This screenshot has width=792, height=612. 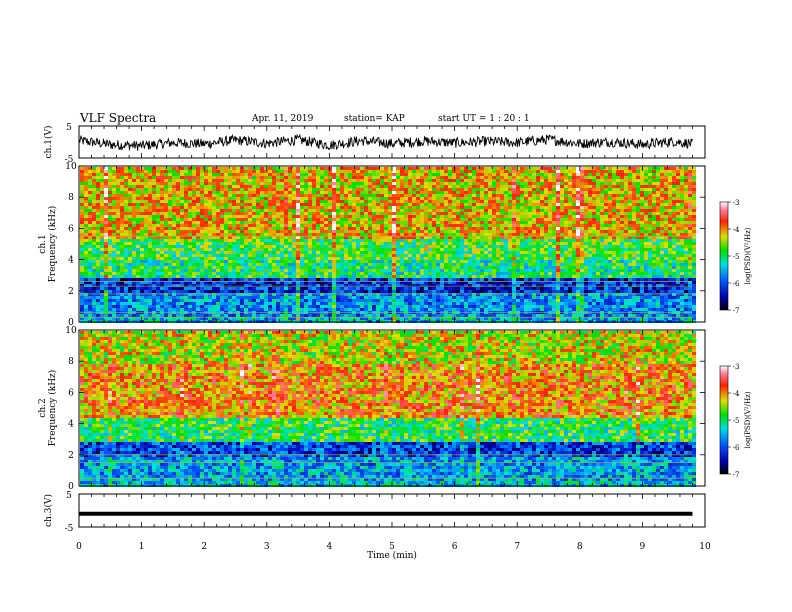 I want to click on x-tick-label: 4, so click(x=330, y=547).